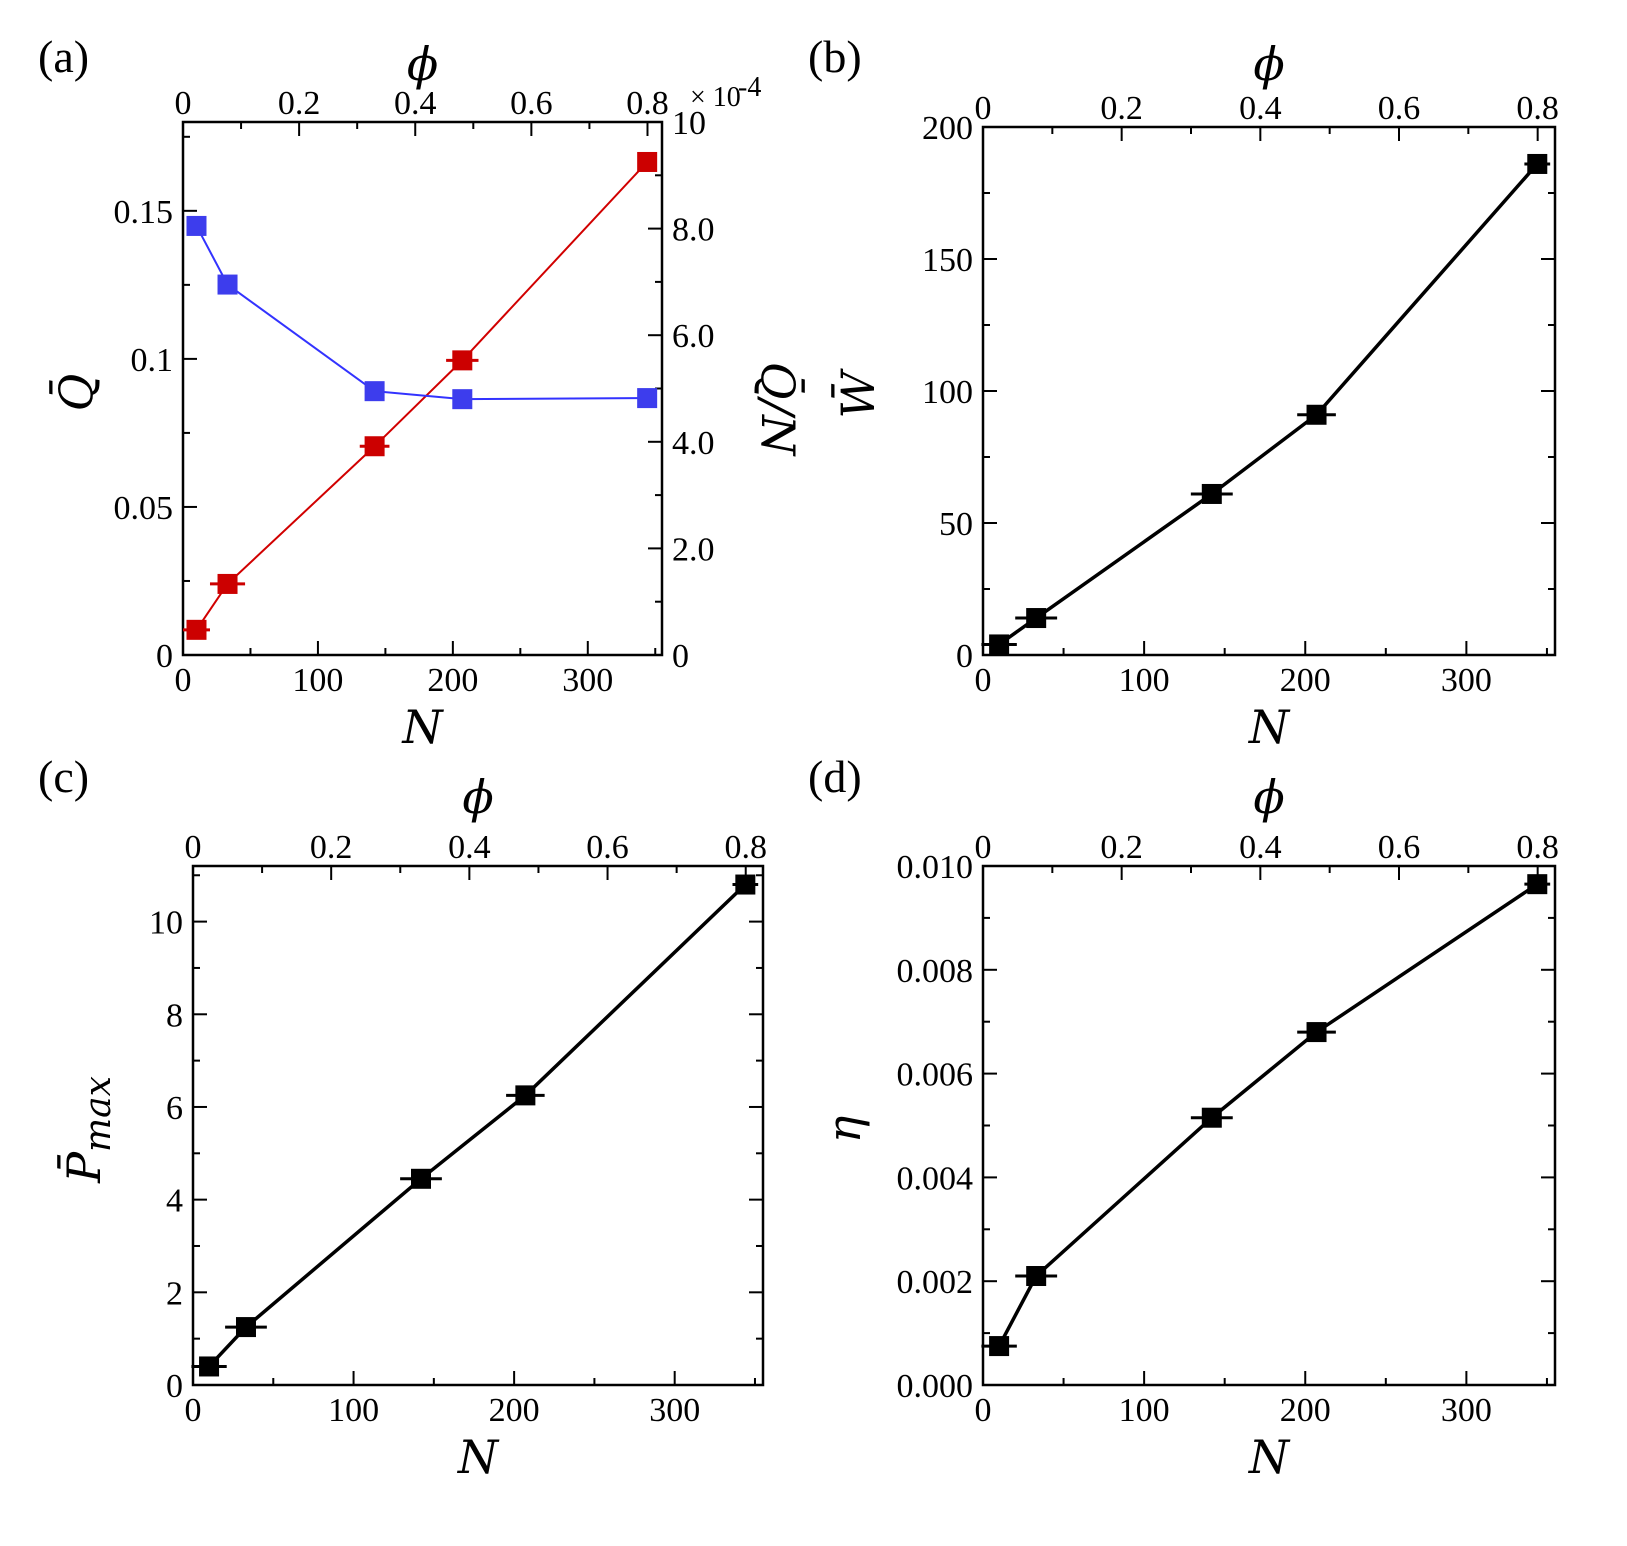 The height and width of the screenshot is (1546, 1627). Describe the element at coordinates (63, 776) in the screenshot. I see `panel-label: (c)` at that location.